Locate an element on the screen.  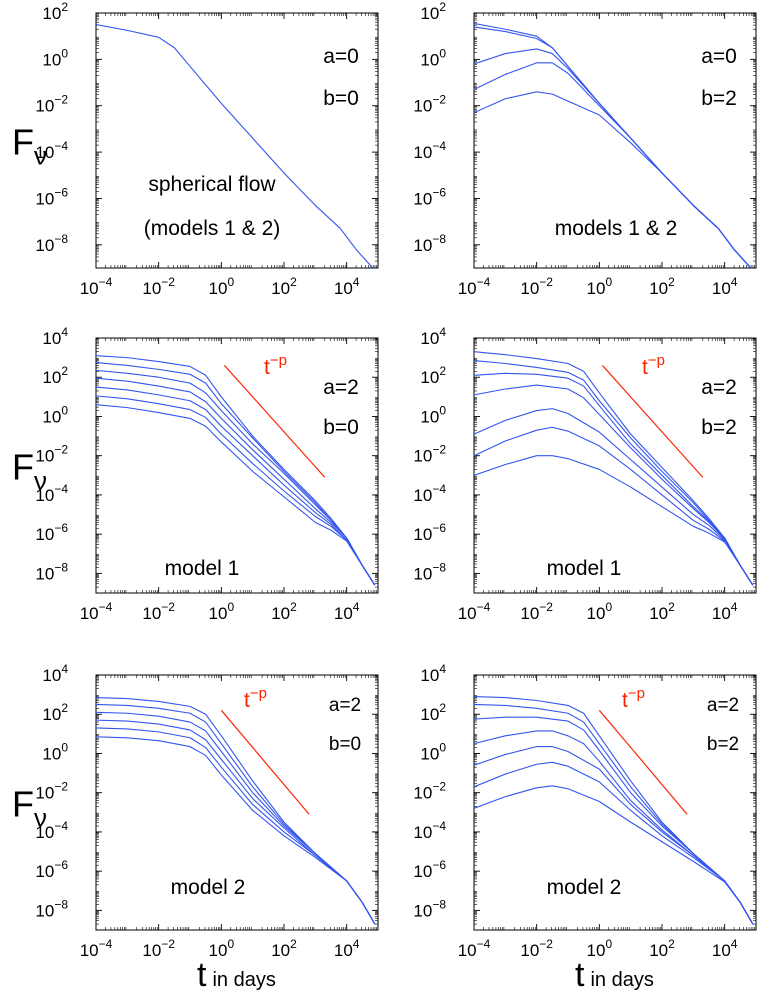
y-tick-label: 10⁴ is located at coordinates (55, 336).